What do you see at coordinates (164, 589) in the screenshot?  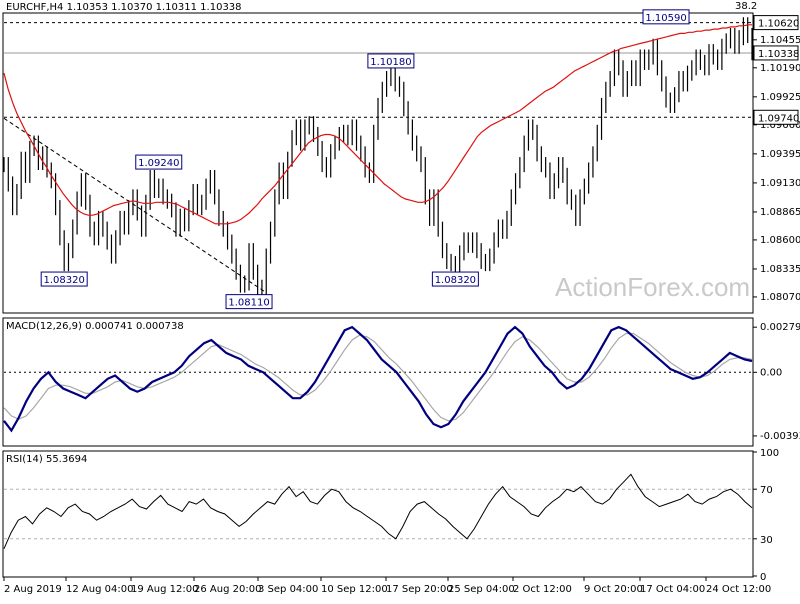 I see `x-tick-label: 19 Aug 12:00` at bounding box center [164, 589].